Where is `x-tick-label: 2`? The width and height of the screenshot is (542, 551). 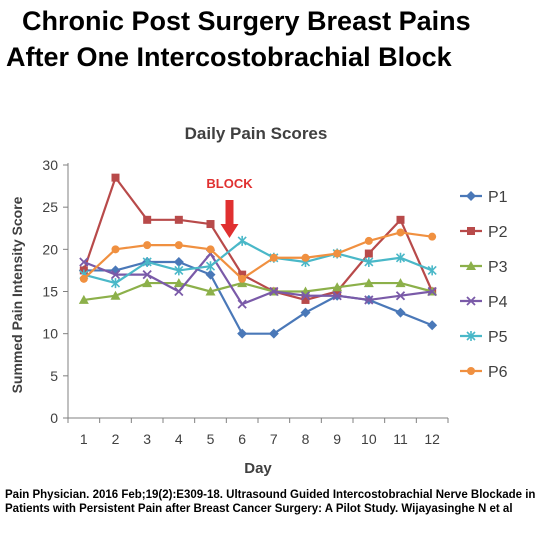 x-tick-label: 2 is located at coordinates (116, 439).